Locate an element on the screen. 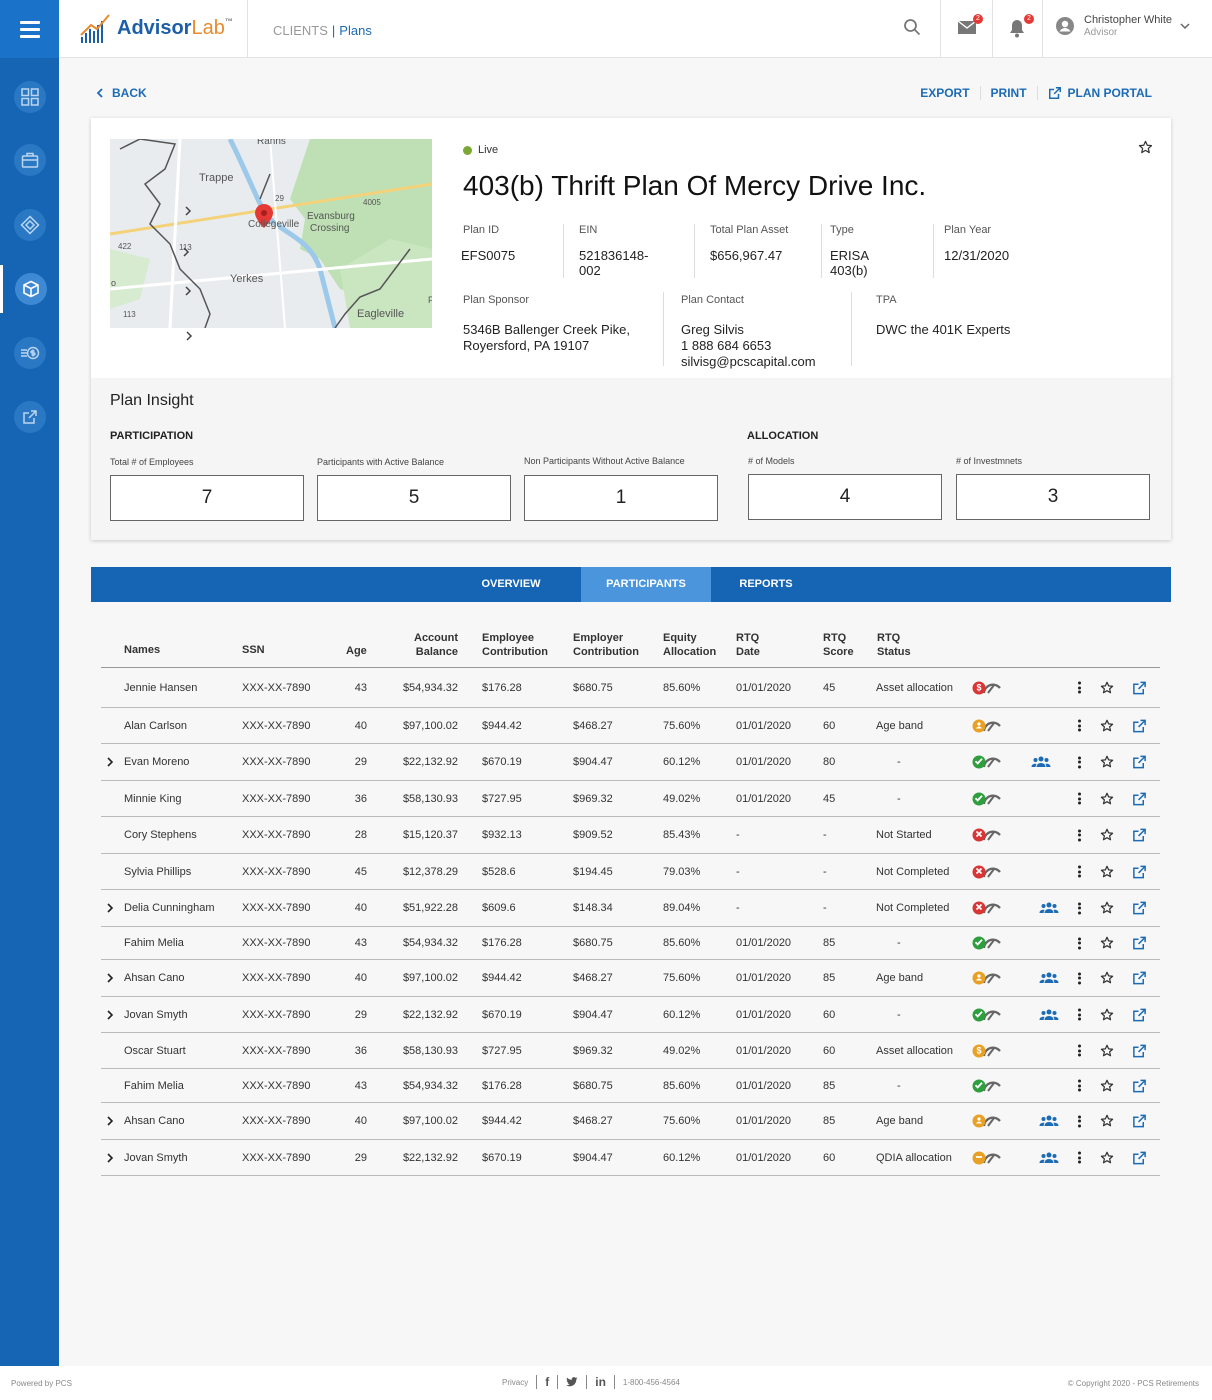 The image size is (1212, 1400). contact-email: silvisg@pcscapital.com is located at coordinates (748, 361).